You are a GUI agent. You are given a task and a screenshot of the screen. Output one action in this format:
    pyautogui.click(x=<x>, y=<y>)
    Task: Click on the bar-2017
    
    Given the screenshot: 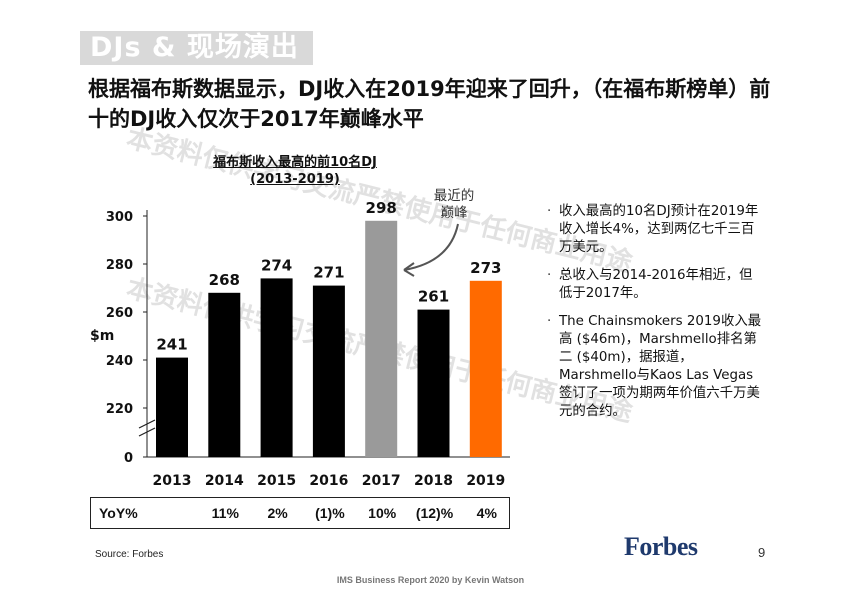 What is the action you would take?
    pyautogui.click(x=381, y=338)
    